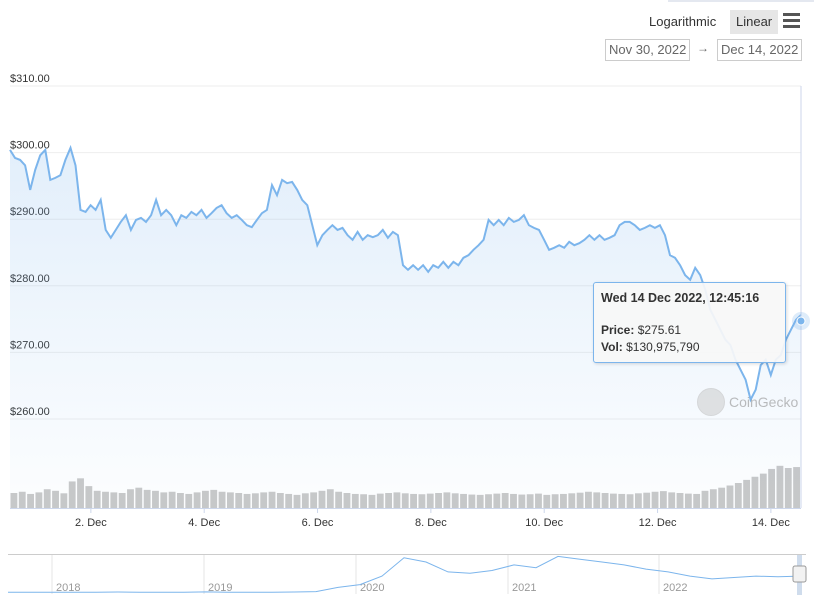 This screenshot has width=814, height=600. I want to click on x-tick-label: 10. Dec, so click(544, 523).